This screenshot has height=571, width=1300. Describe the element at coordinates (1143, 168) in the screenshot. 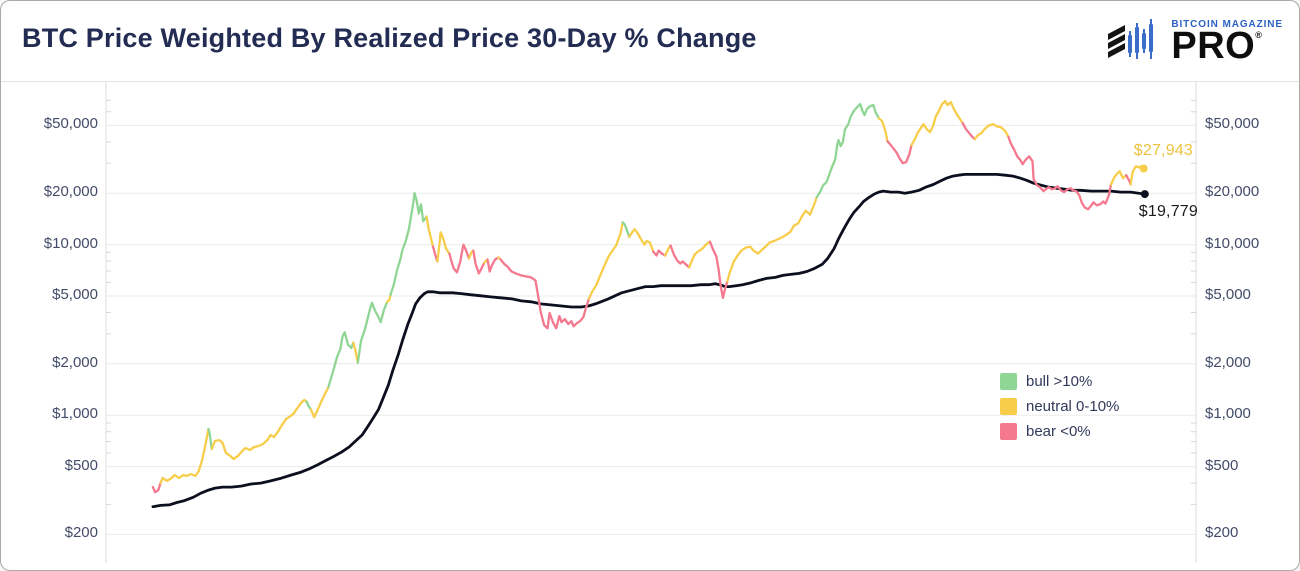

I see `latest-price-dot` at that location.